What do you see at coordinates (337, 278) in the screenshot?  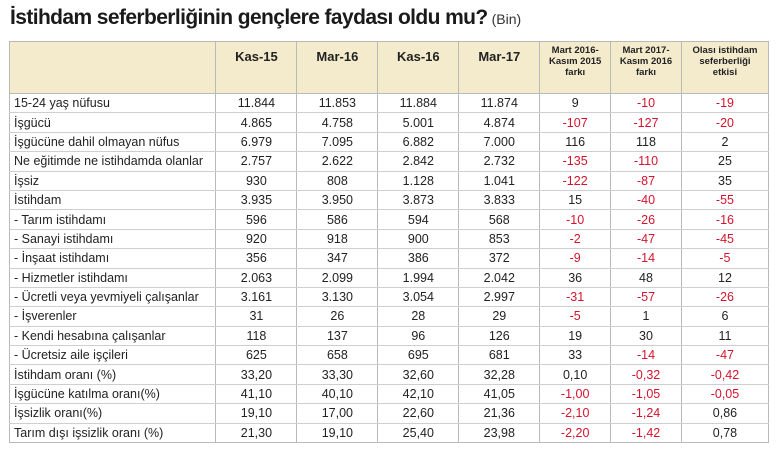 I see `cell-value: 2.099` at bounding box center [337, 278].